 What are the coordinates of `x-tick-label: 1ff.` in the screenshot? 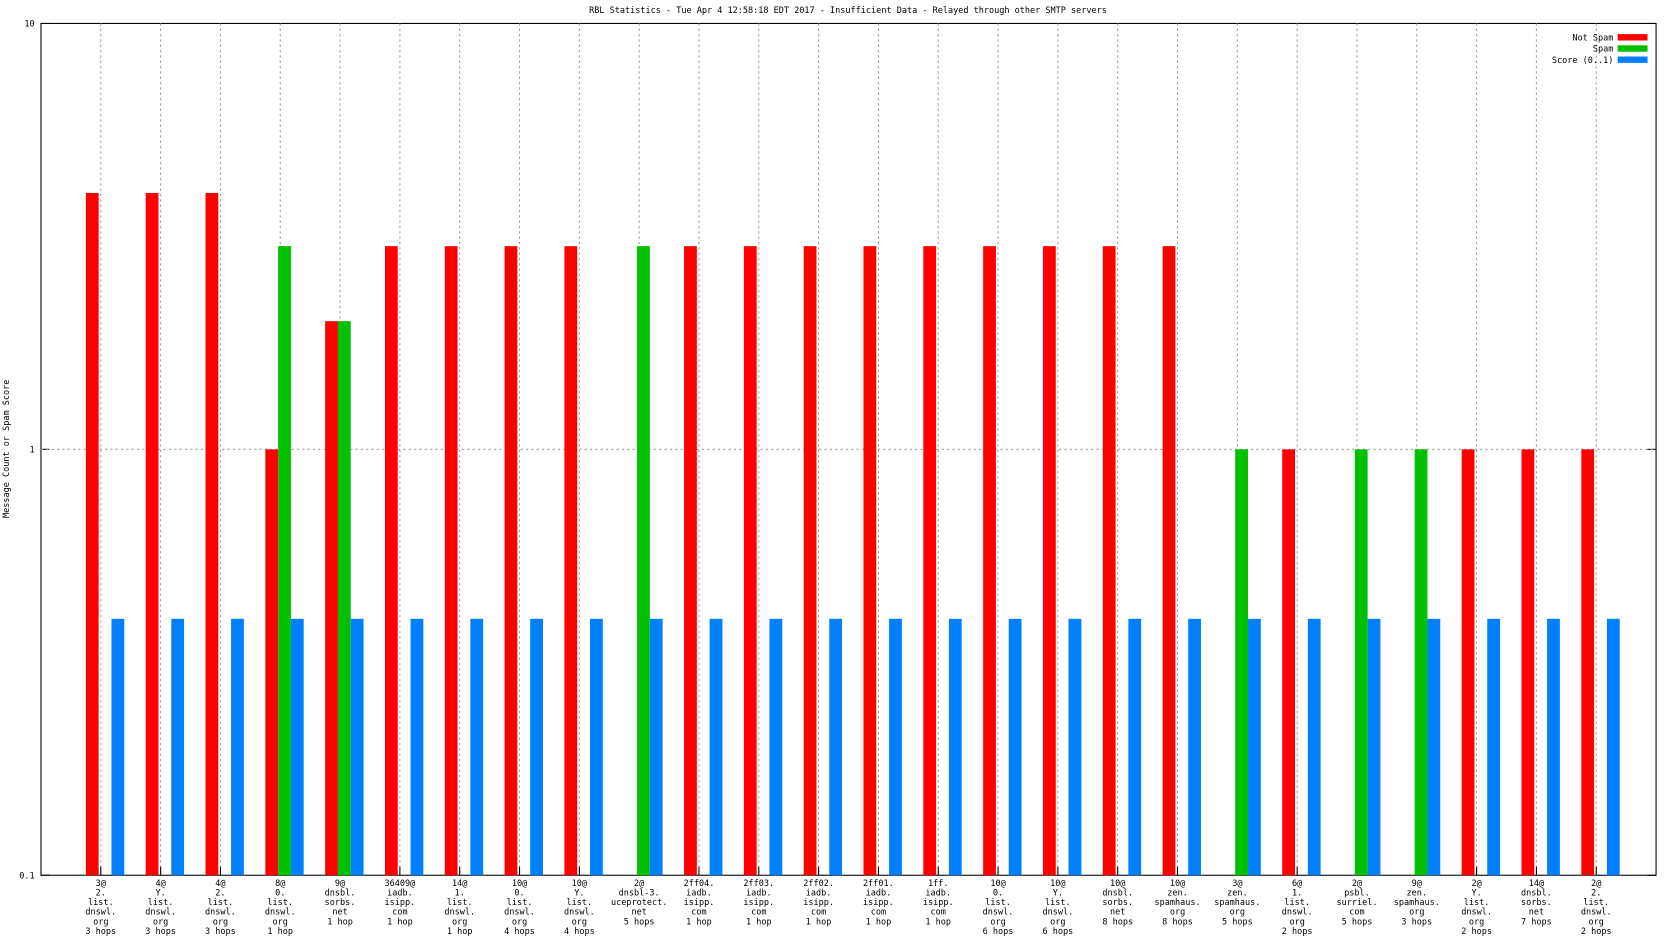 It's located at (938, 884).